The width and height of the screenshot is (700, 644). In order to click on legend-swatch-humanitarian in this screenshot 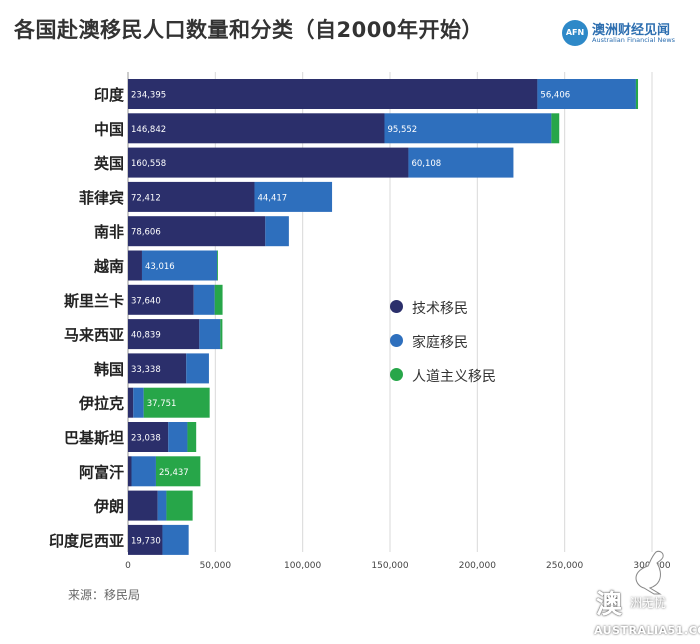, I will do `click(396, 374)`.